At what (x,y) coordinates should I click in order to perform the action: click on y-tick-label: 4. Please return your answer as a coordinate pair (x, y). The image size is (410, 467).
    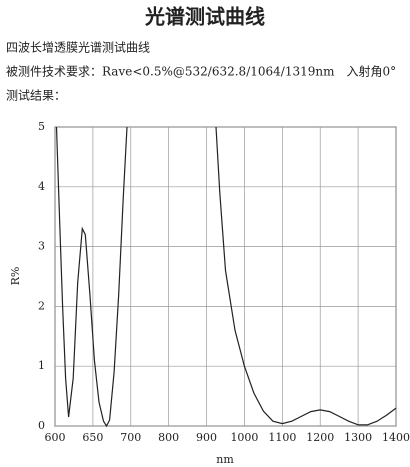
    Looking at the image, I should click on (41, 186).